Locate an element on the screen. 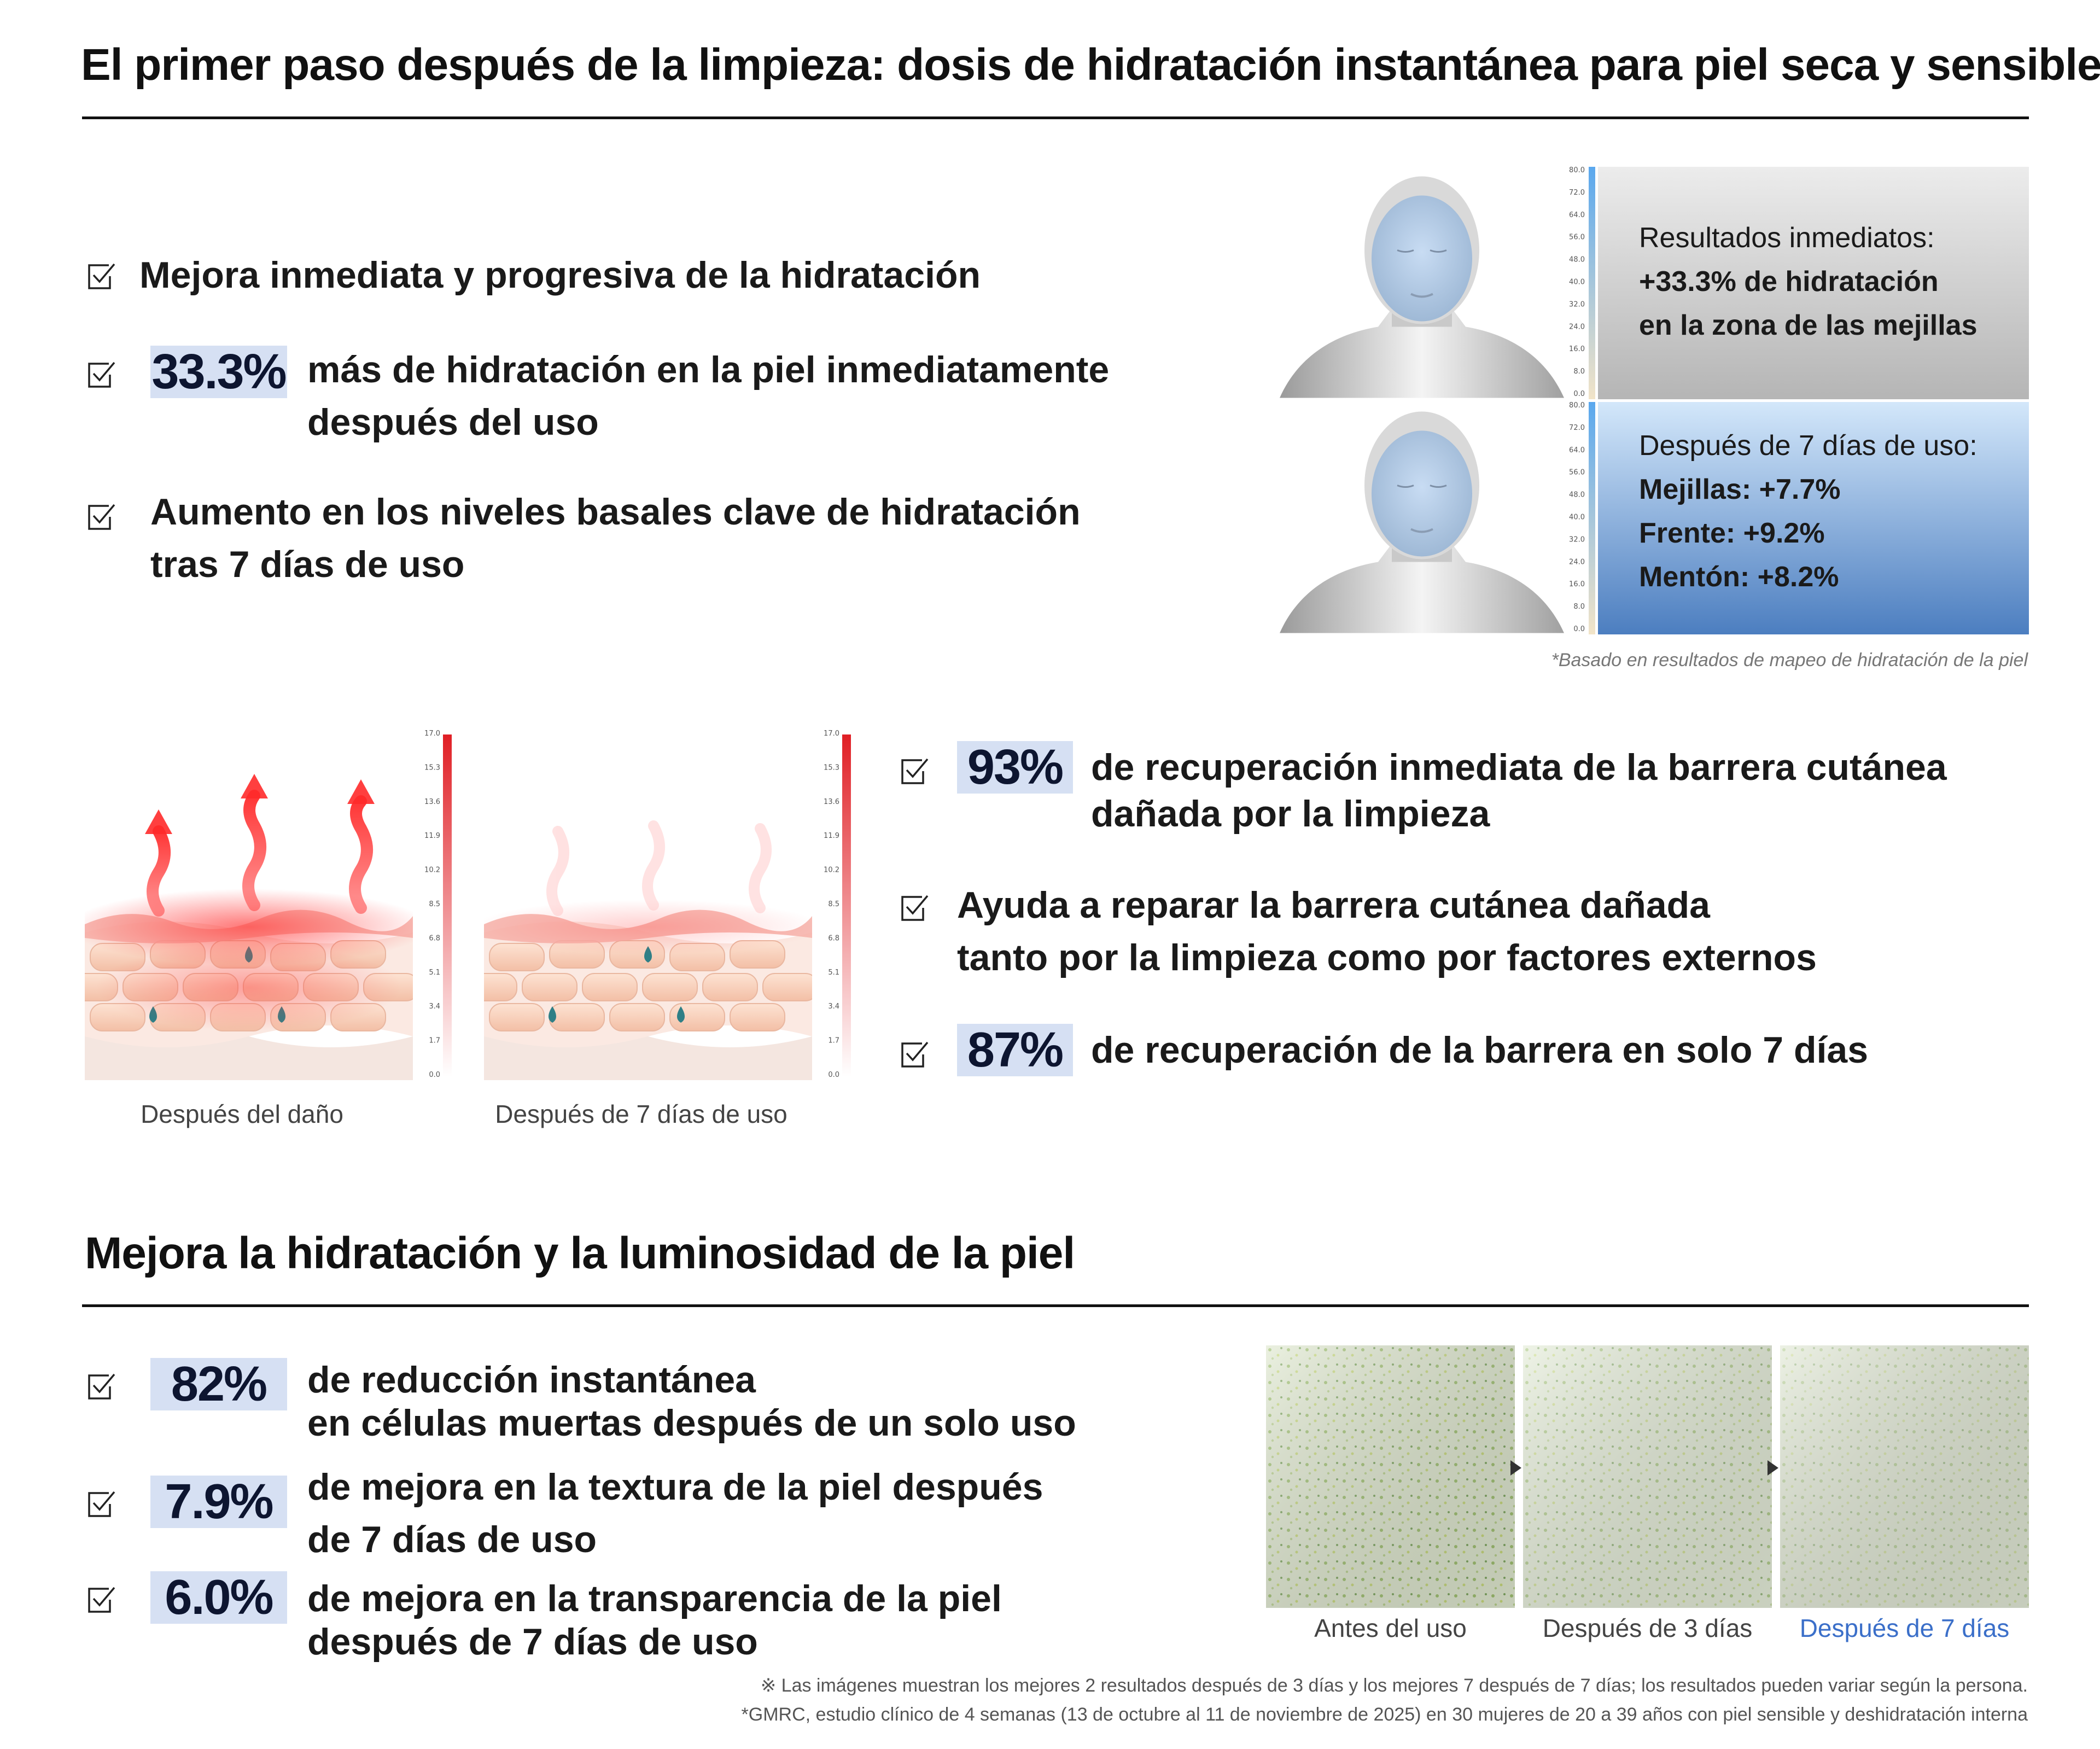 Image resolution: width=2100 pixels, height=1749 pixels. benefit-text-line2: tras 7 días de uso is located at coordinates (307, 564).